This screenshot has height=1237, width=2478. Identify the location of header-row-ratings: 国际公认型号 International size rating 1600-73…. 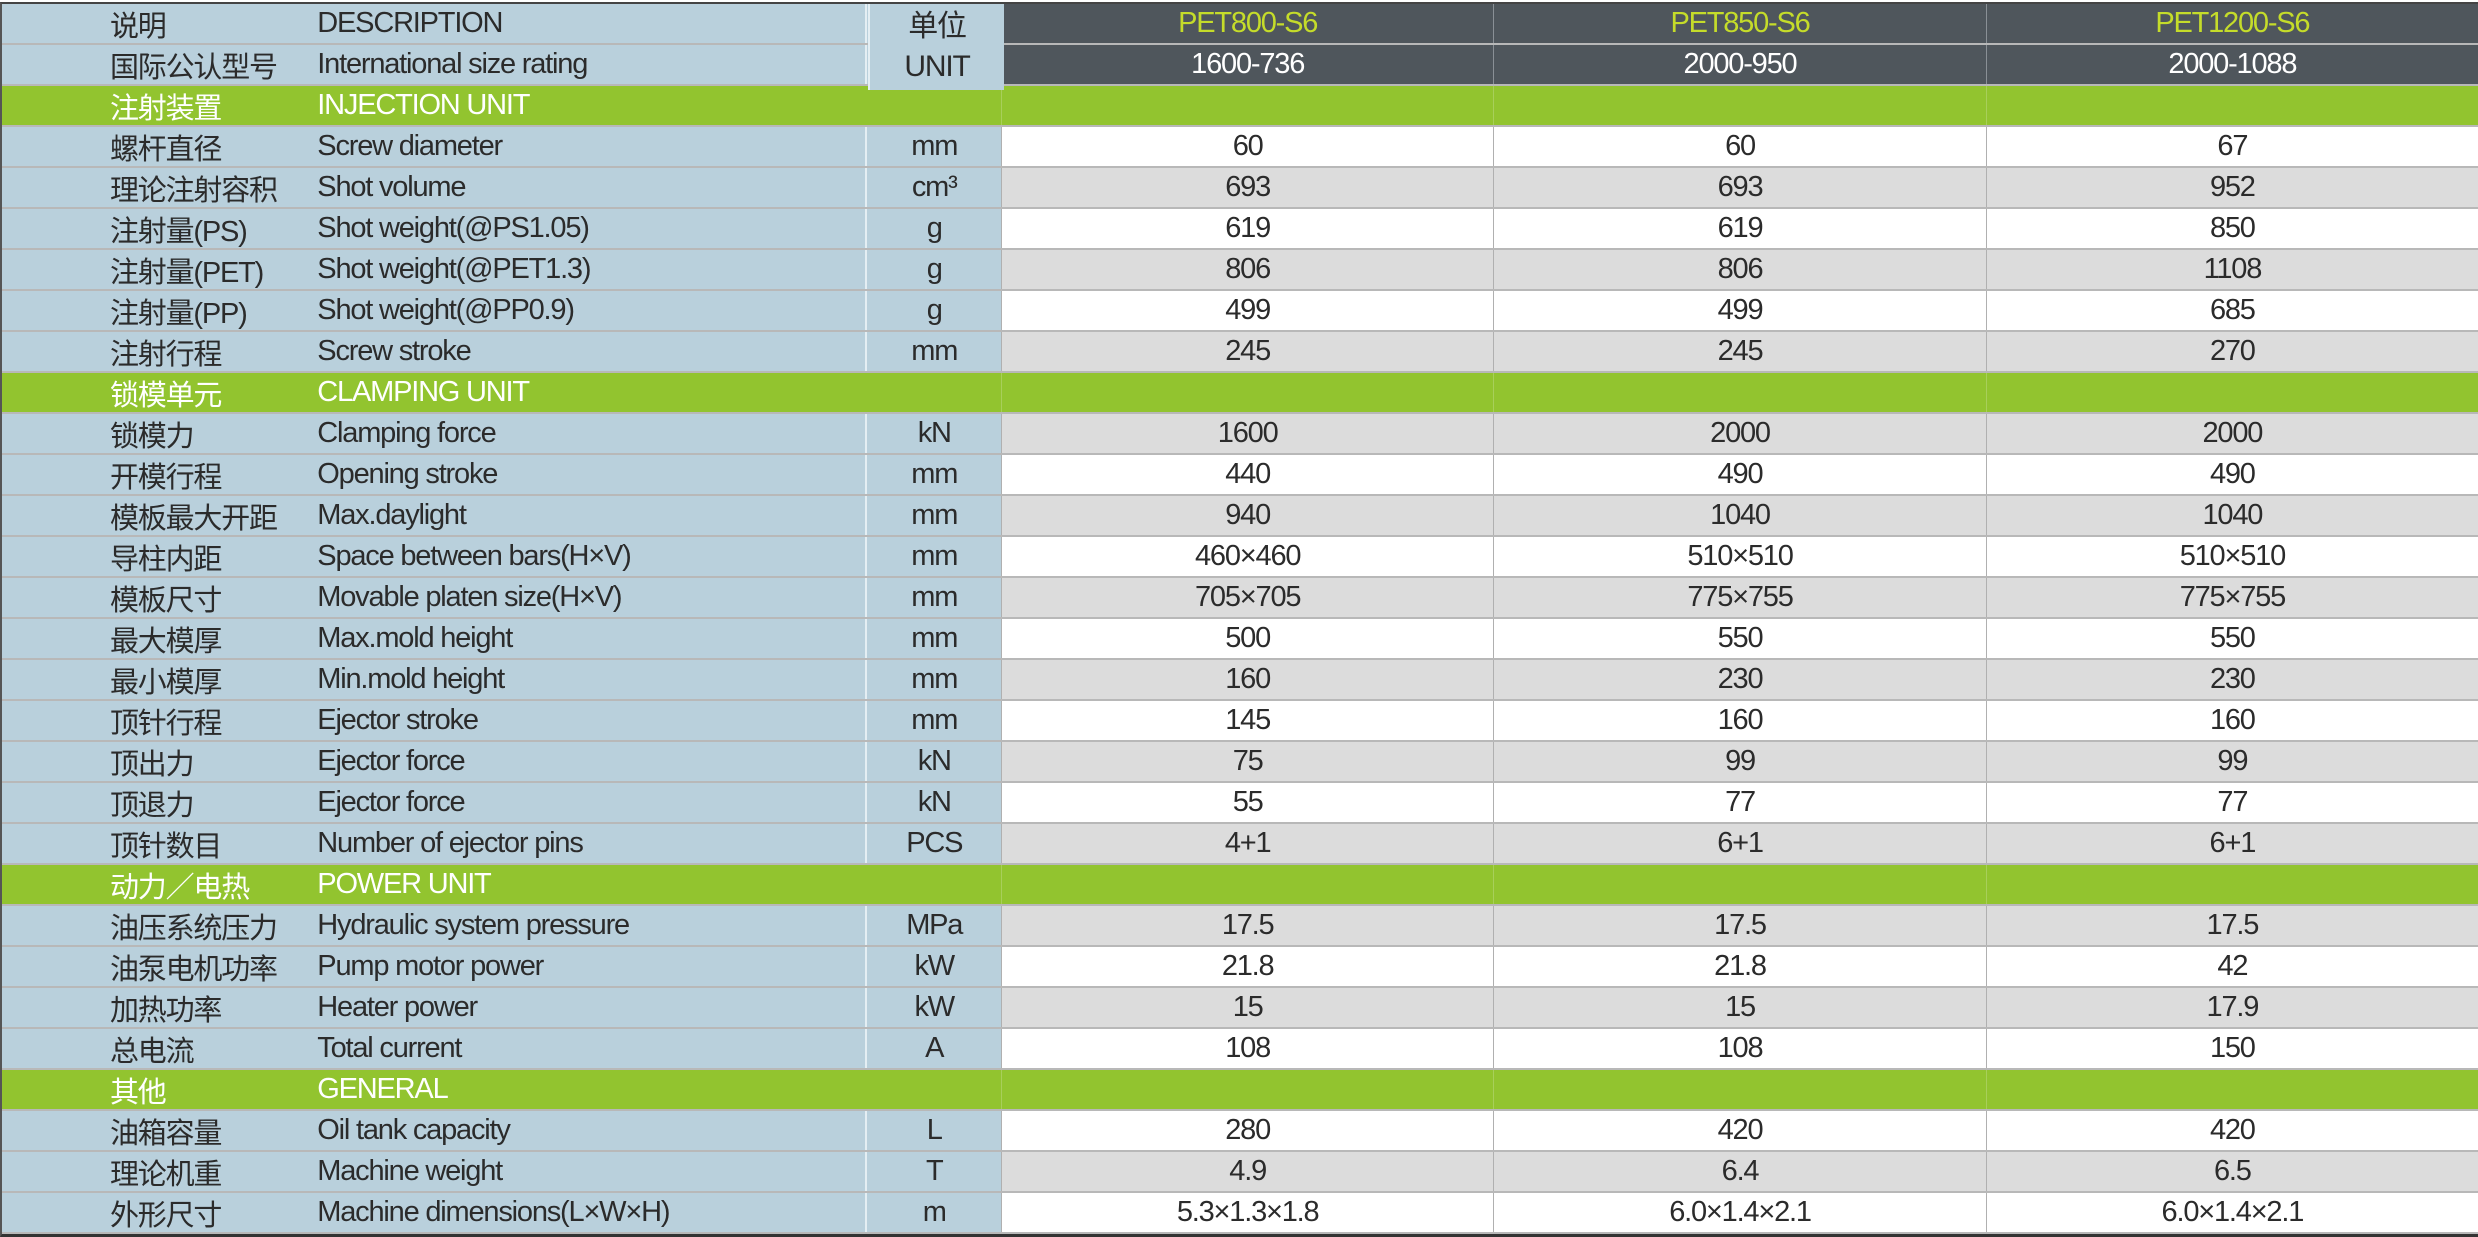
(1240, 65).